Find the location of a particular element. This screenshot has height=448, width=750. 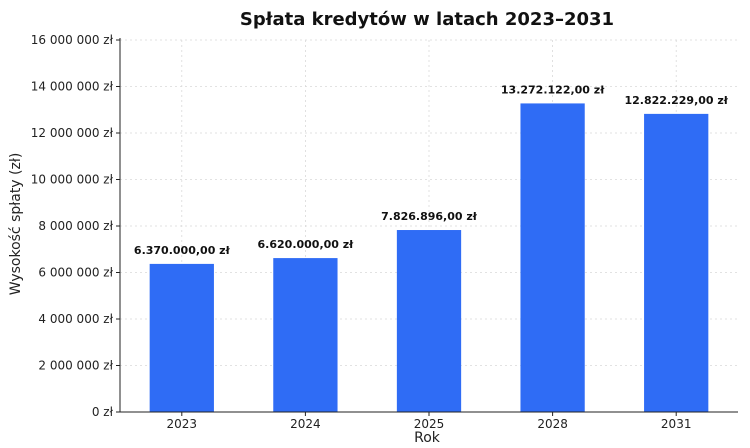

y-axis-label: Wysokość spłaty (zł) is located at coordinates (16, 224).